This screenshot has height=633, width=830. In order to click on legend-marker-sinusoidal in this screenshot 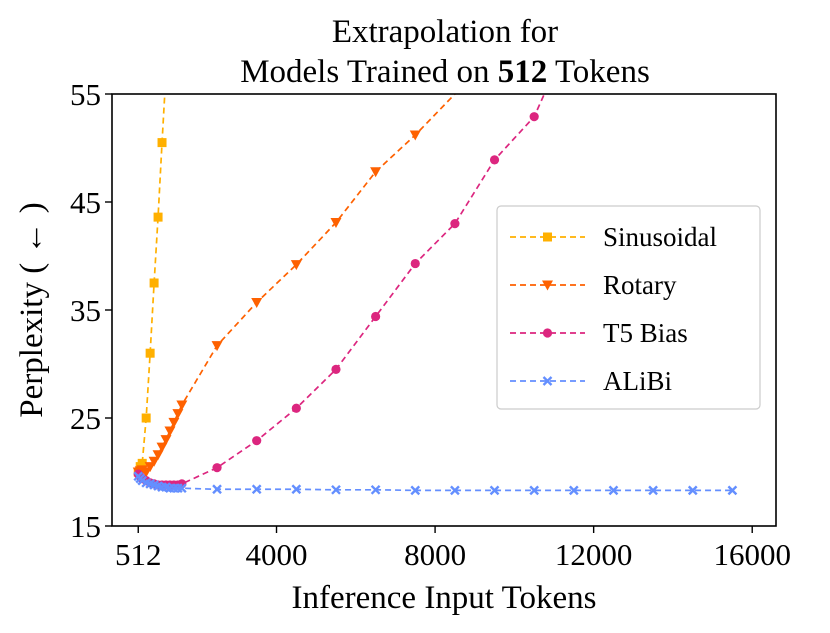, I will do `click(547, 237)`.